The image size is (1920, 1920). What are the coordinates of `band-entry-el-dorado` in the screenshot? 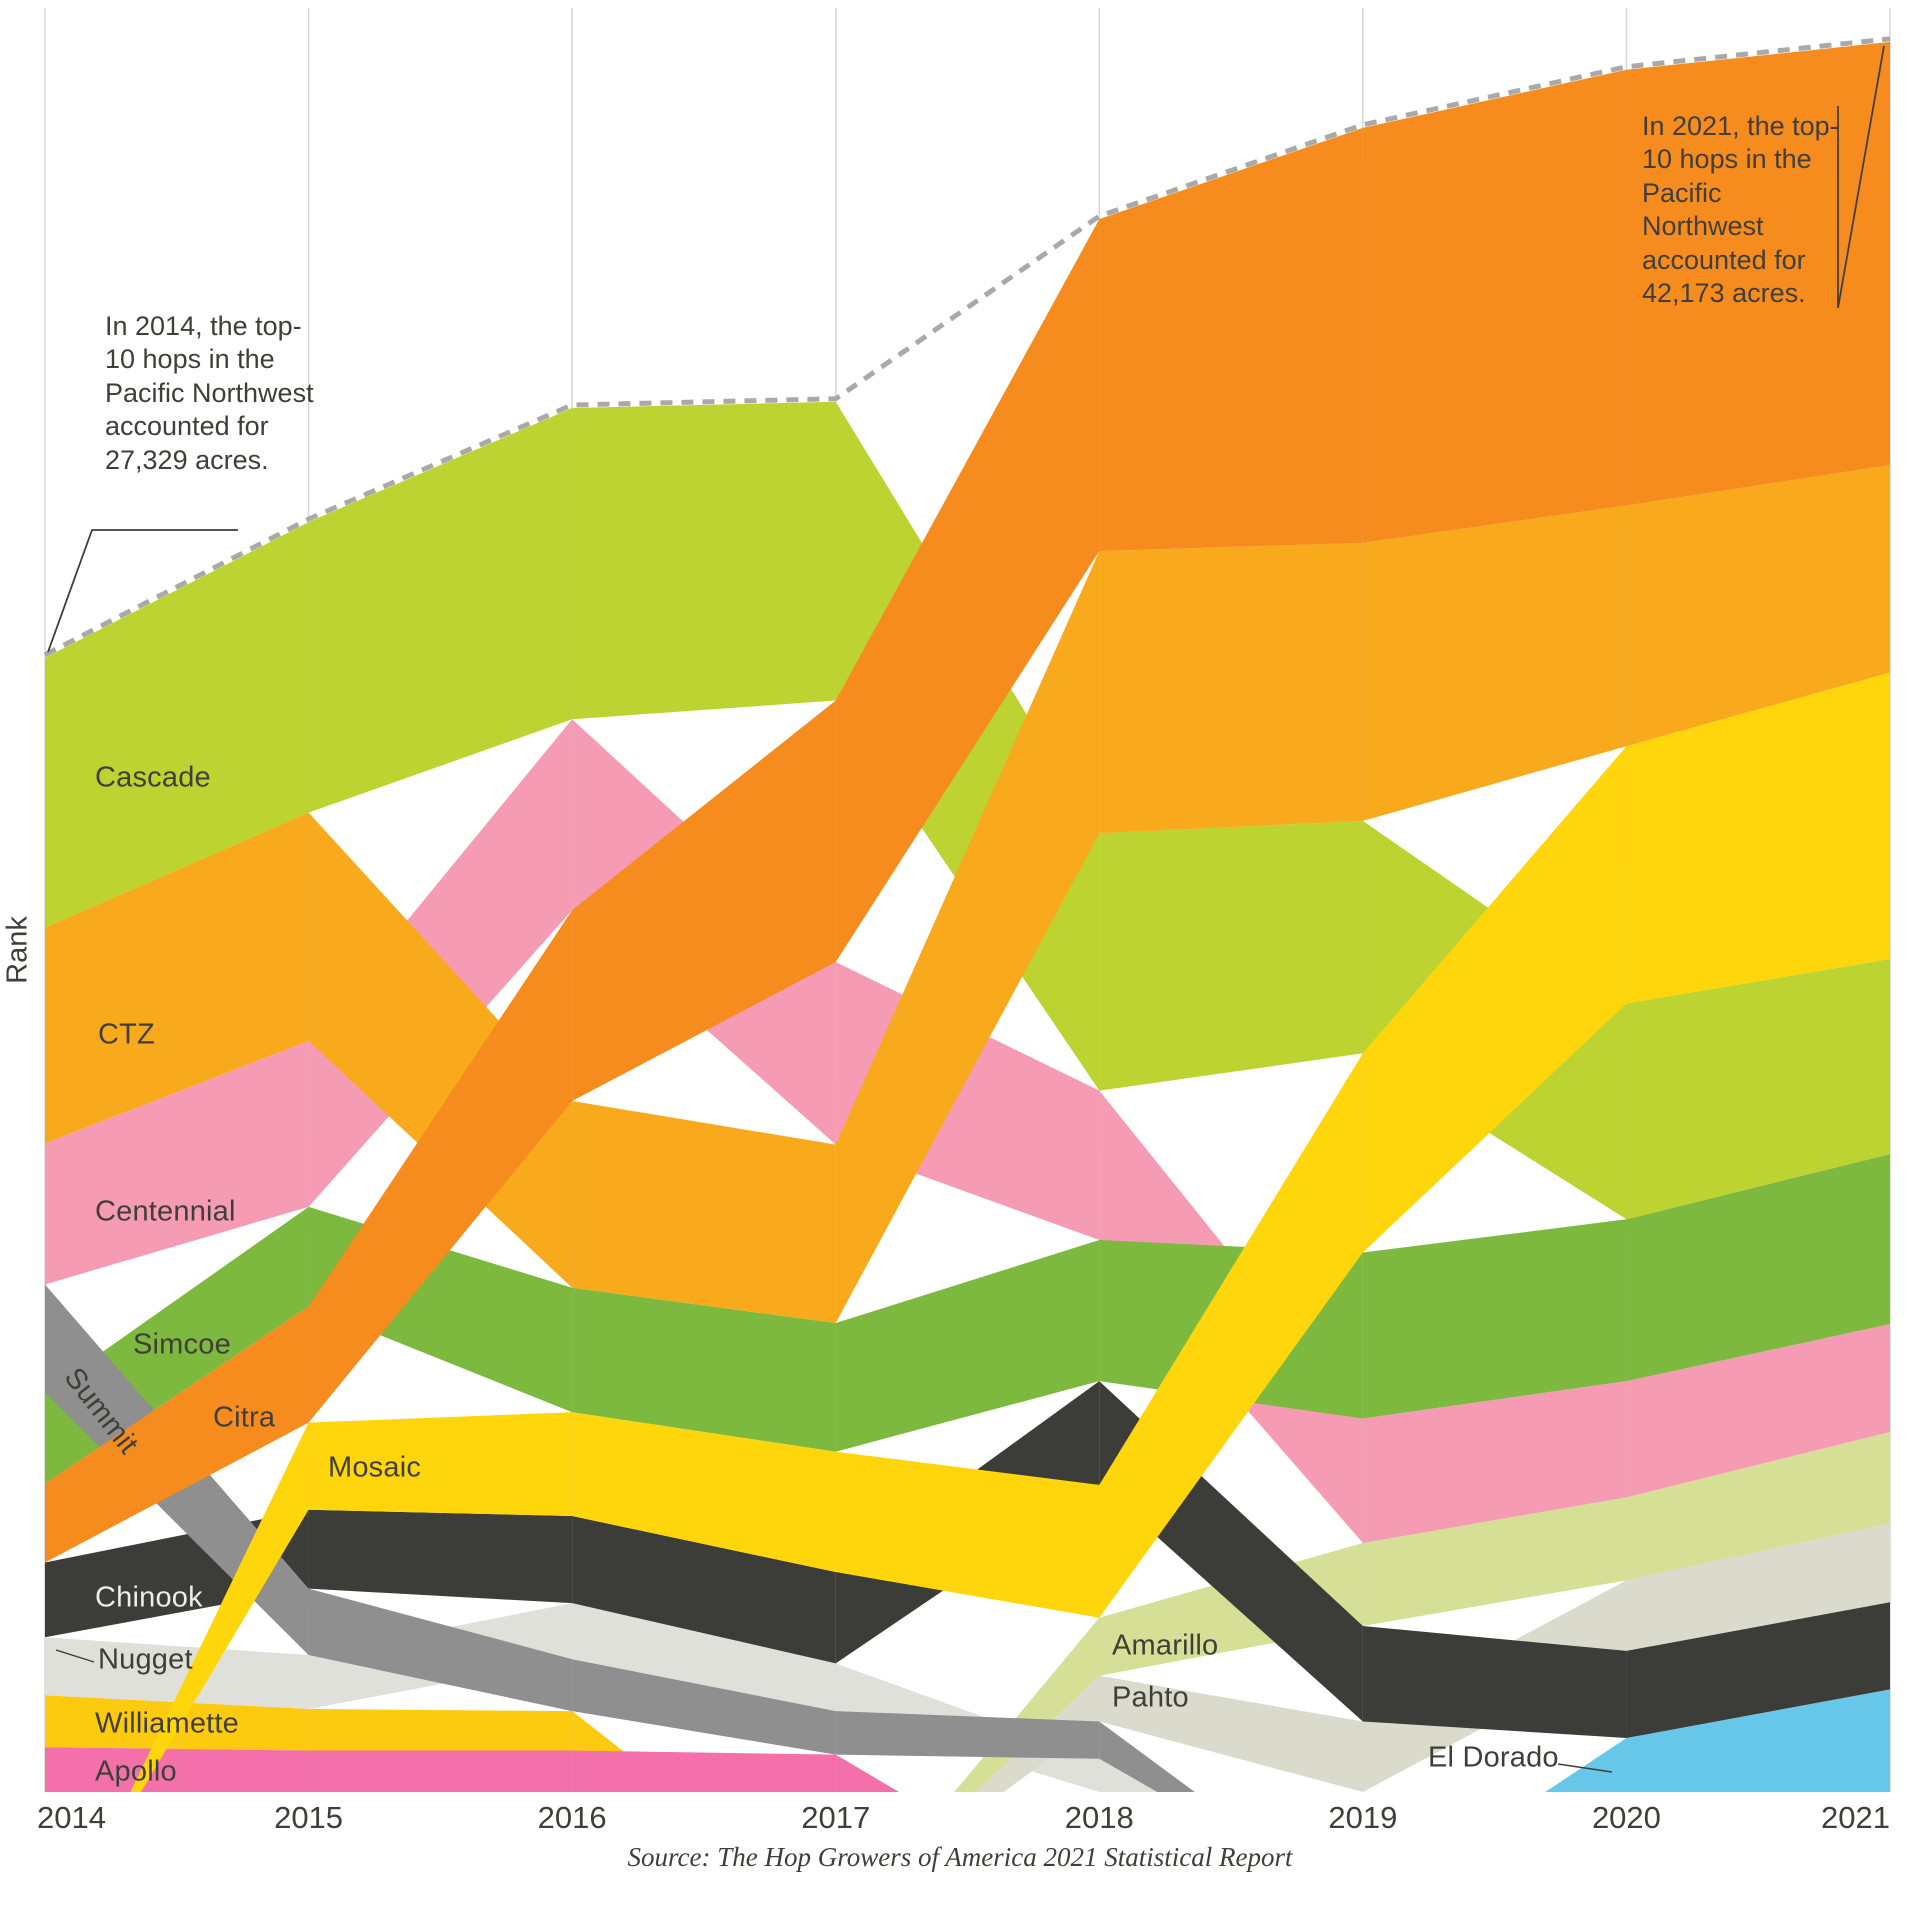 It's located at (1586, 1765).